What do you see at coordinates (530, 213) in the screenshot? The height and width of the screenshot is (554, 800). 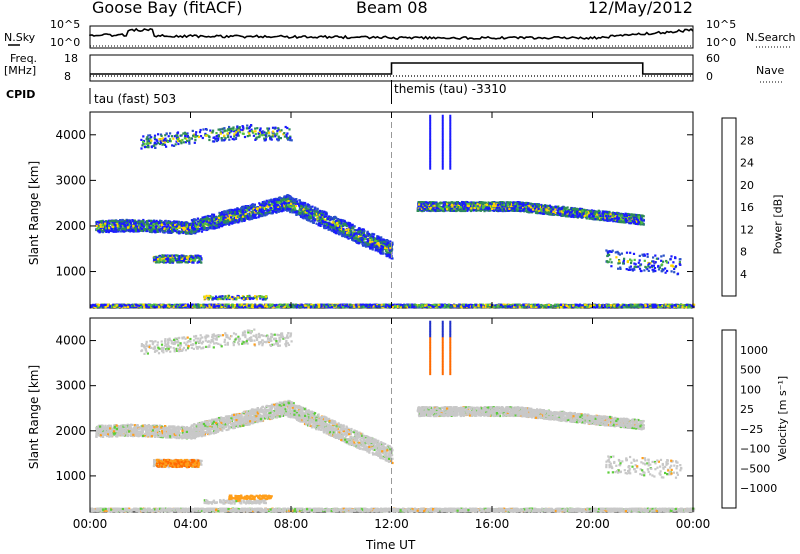 I see `power-echo-region` at bounding box center [530, 213].